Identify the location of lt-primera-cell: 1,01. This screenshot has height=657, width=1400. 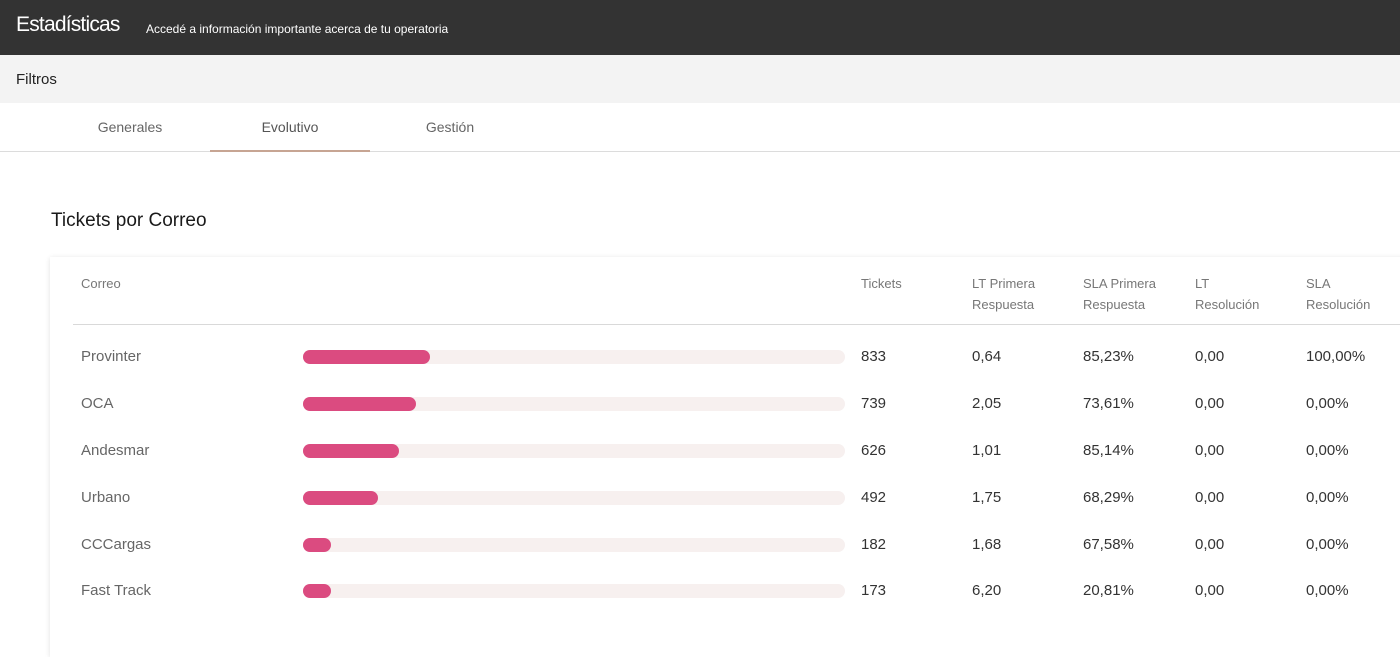
(987, 450).